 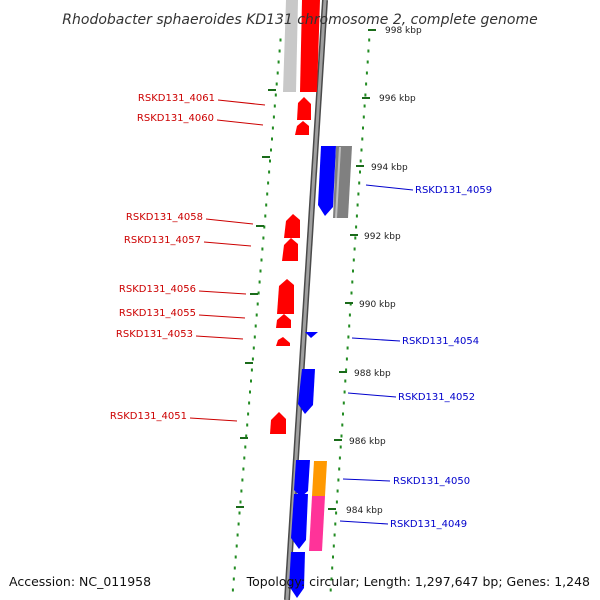 What do you see at coordinates (164, 217) in the screenshot?
I see `gene-label-rskd131-4058: RSKD131_4058` at bounding box center [164, 217].